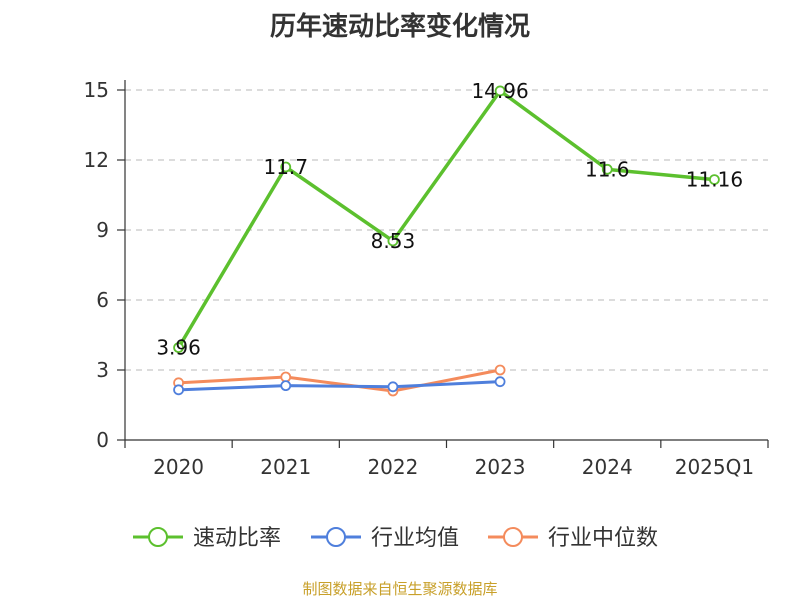  What do you see at coordinates (96, 160) in the screenshot?
I see `y-tick-label: 12` at bounding box center [96, 160].